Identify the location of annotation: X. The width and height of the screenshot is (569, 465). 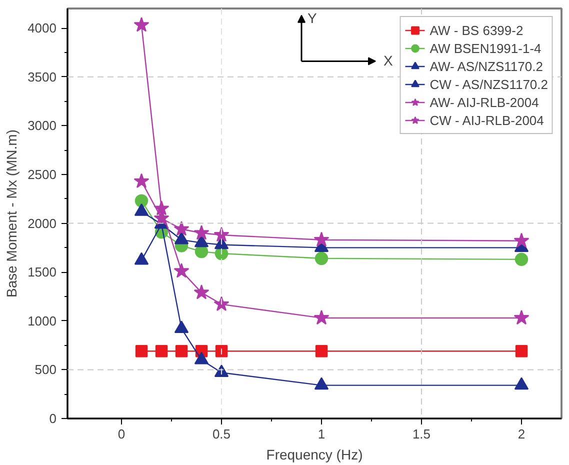
(389, 60).